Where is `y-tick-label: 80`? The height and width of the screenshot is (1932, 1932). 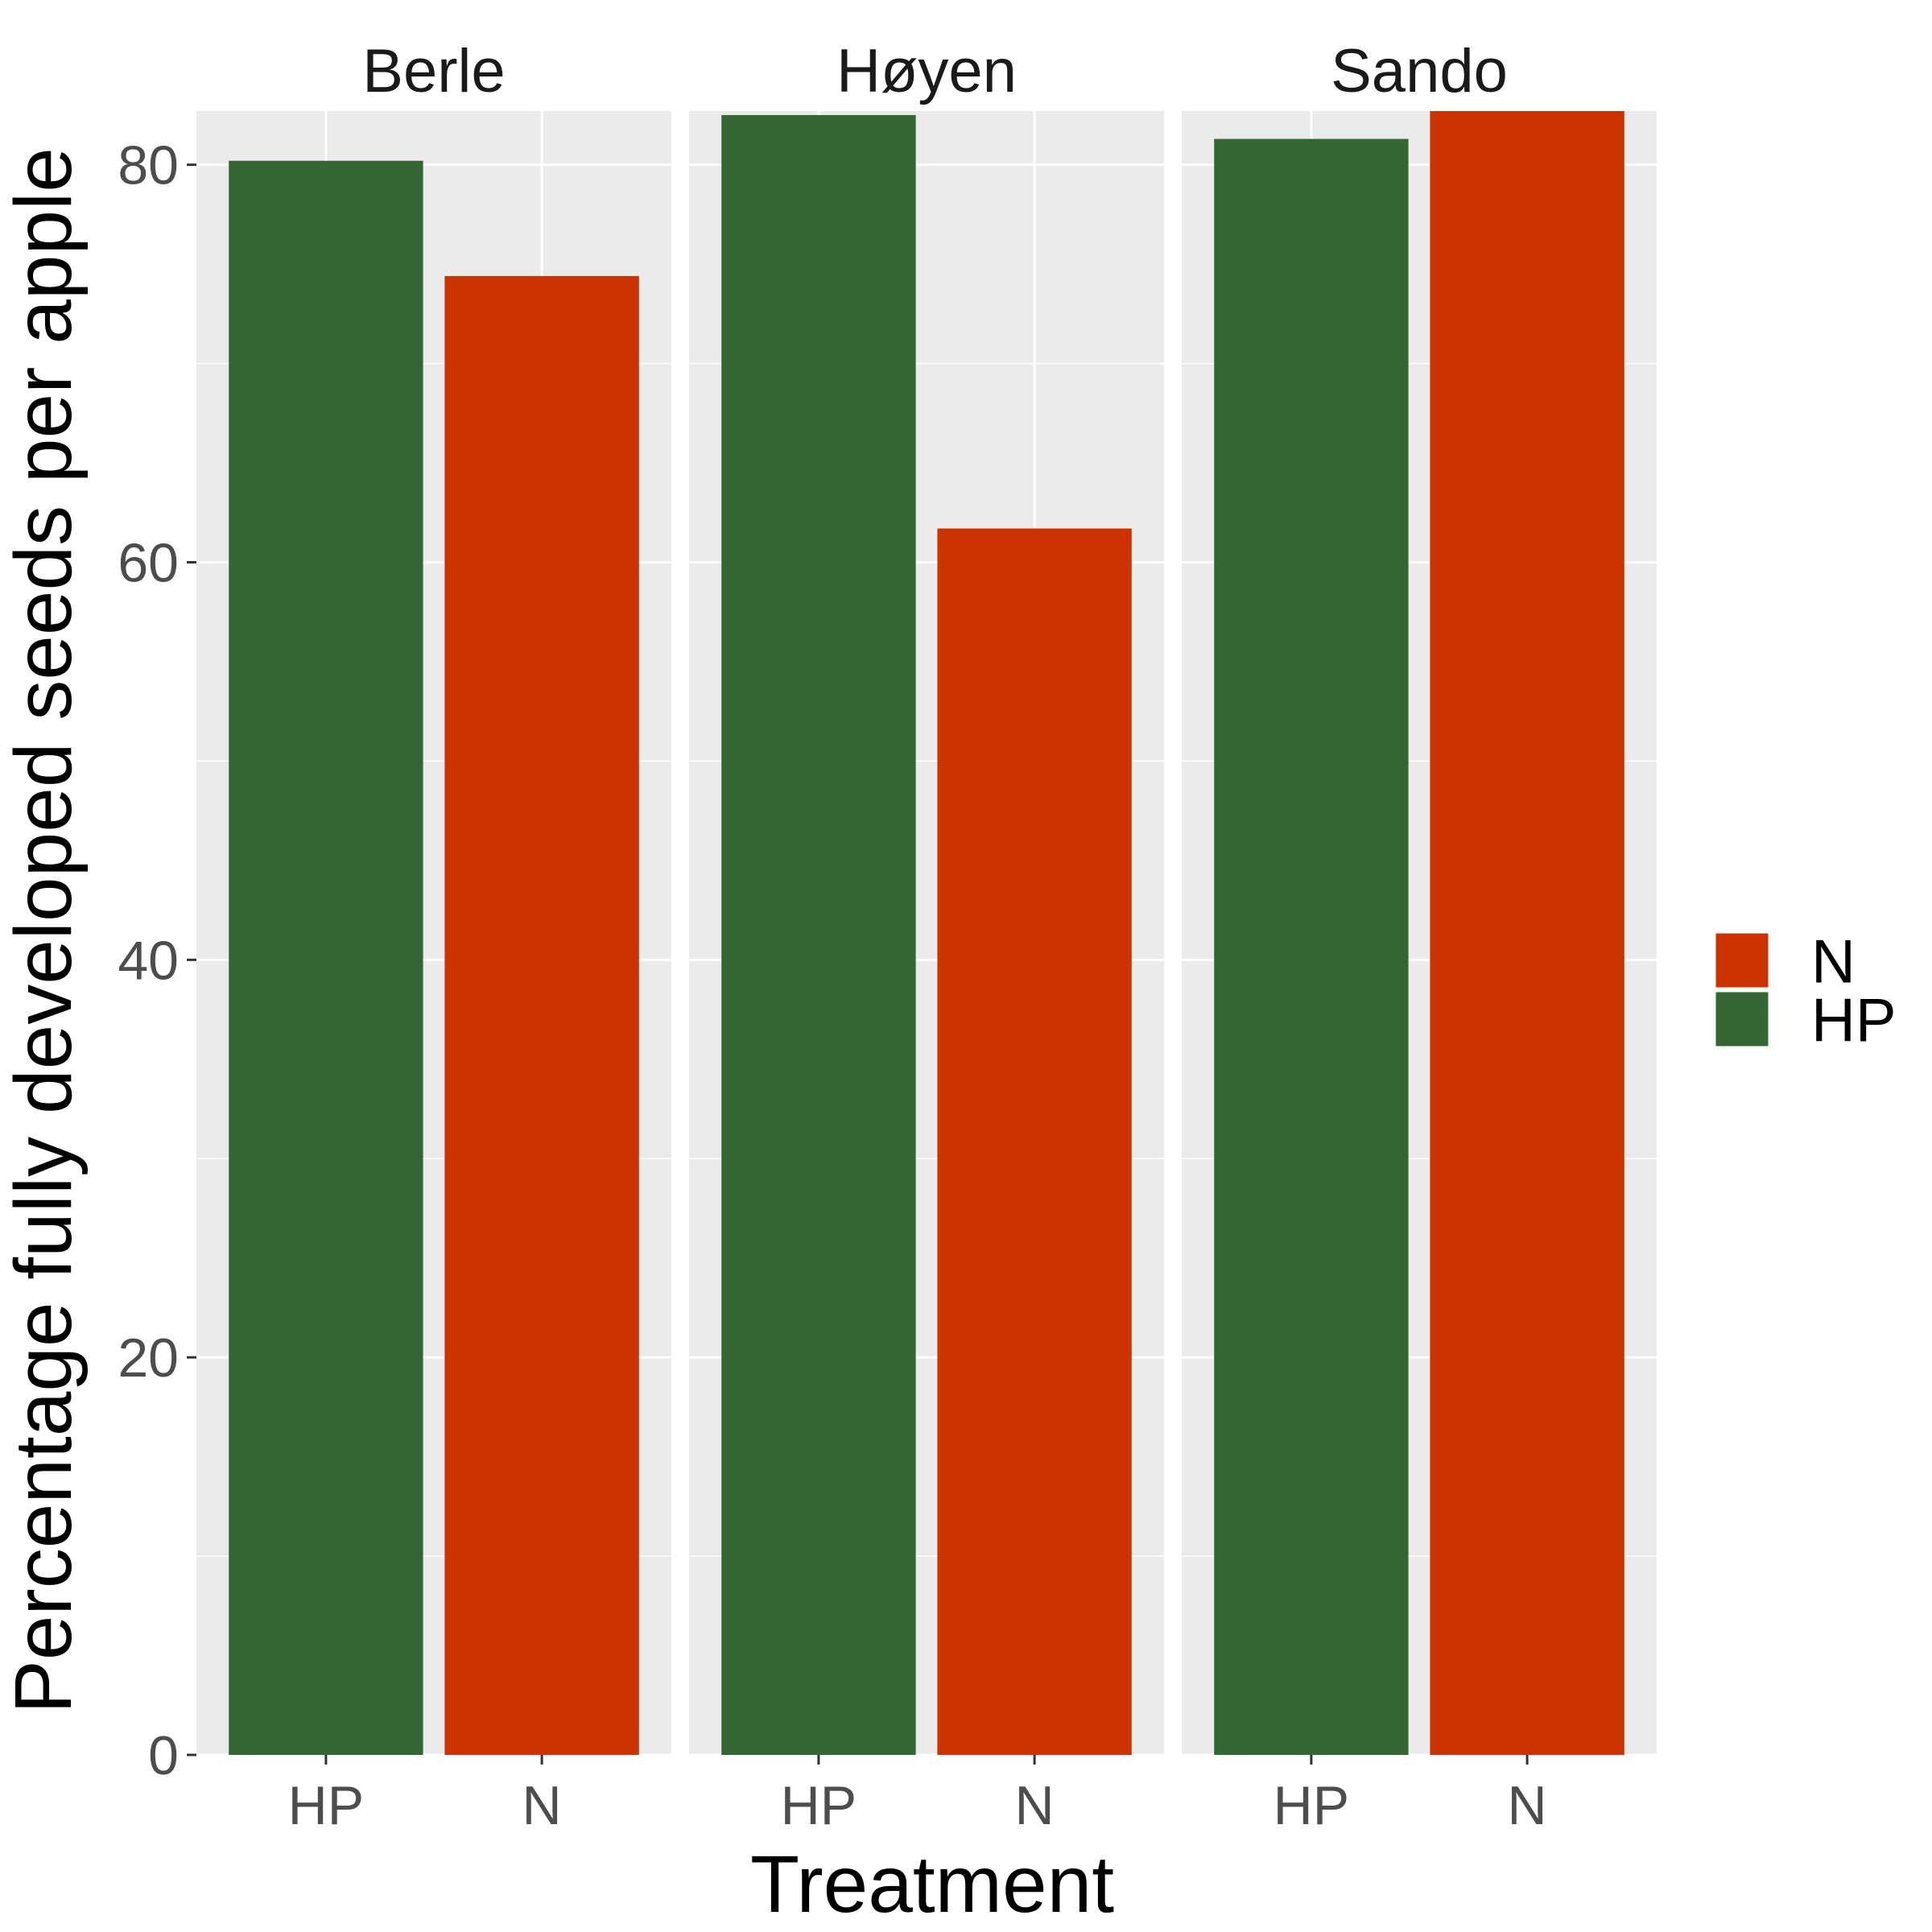 y-tick-label: 80 is located at coordinates (148, 165).